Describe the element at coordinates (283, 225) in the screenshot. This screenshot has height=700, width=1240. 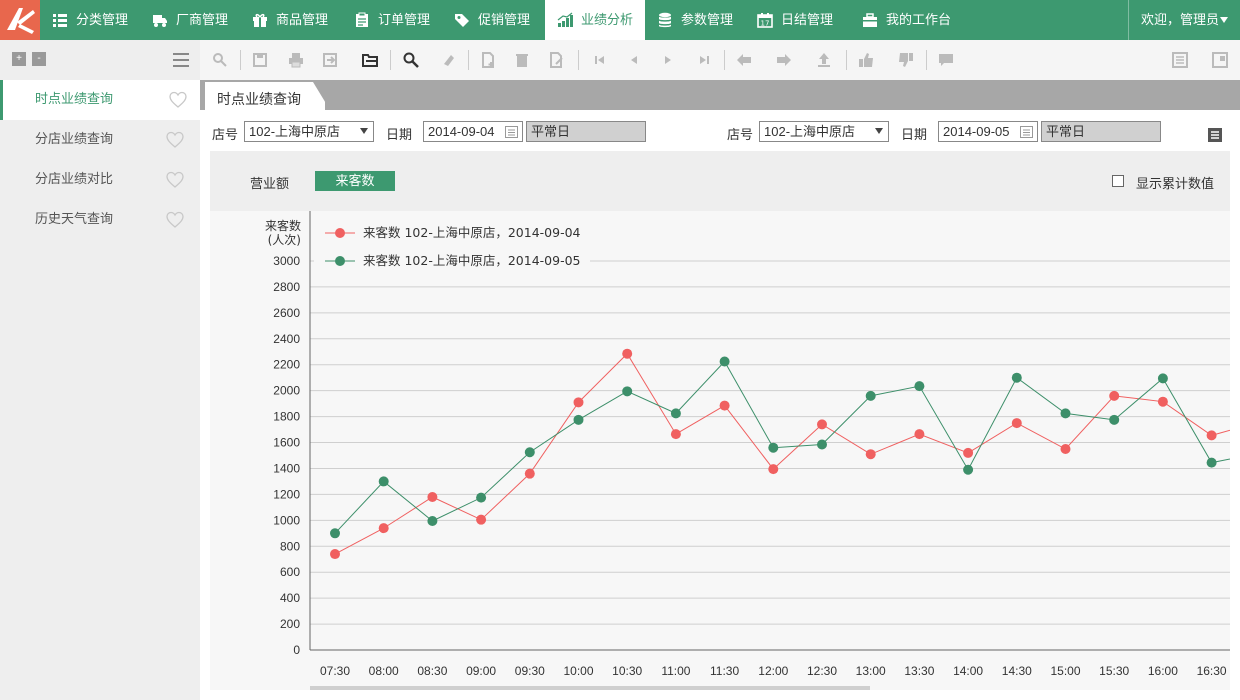
I see `y-axis-label: 来客数` at that location.